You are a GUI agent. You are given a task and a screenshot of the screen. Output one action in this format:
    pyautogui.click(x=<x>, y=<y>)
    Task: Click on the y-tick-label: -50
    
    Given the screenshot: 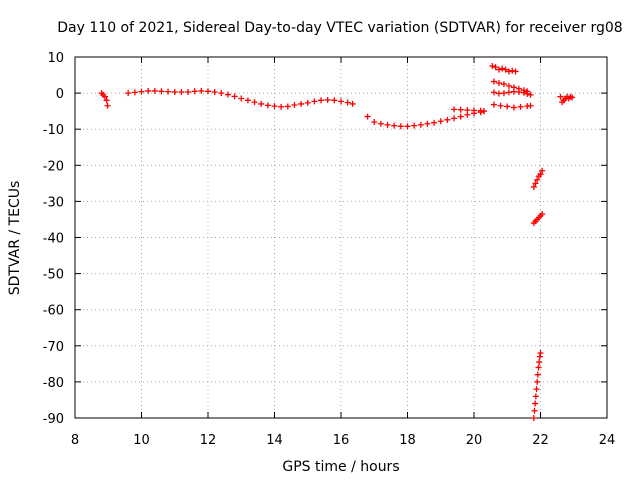 What is the action you would take?
    pyautogui.click(x=53, y=275)
    